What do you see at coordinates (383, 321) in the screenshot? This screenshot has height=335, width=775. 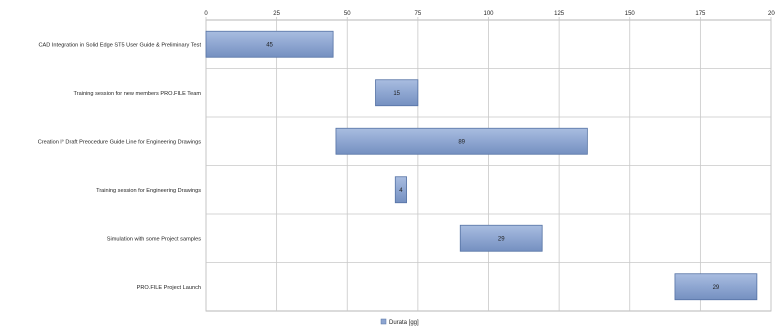 I see `legend-swatch` at bounding box center [383, 321].